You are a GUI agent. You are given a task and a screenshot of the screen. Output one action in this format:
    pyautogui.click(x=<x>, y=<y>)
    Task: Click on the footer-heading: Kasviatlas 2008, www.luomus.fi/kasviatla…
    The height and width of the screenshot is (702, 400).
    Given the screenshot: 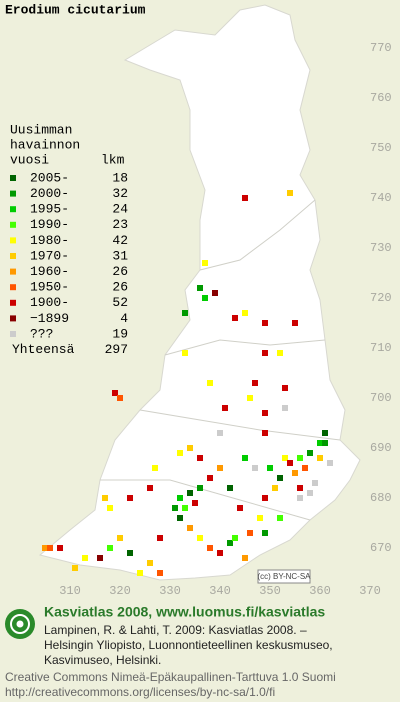 What is the action you would take?
    pyautogui.click(x=184, y=612)
    